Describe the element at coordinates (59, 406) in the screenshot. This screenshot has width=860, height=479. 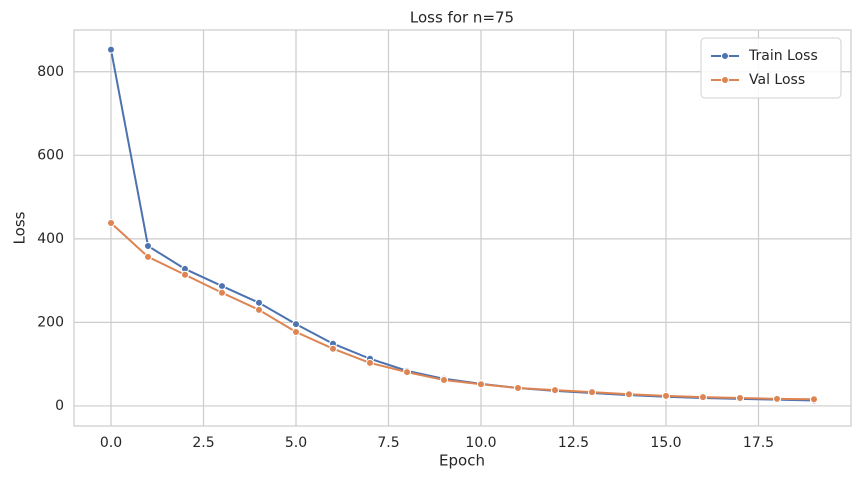
I see `y-tick-label: 0` at that location.